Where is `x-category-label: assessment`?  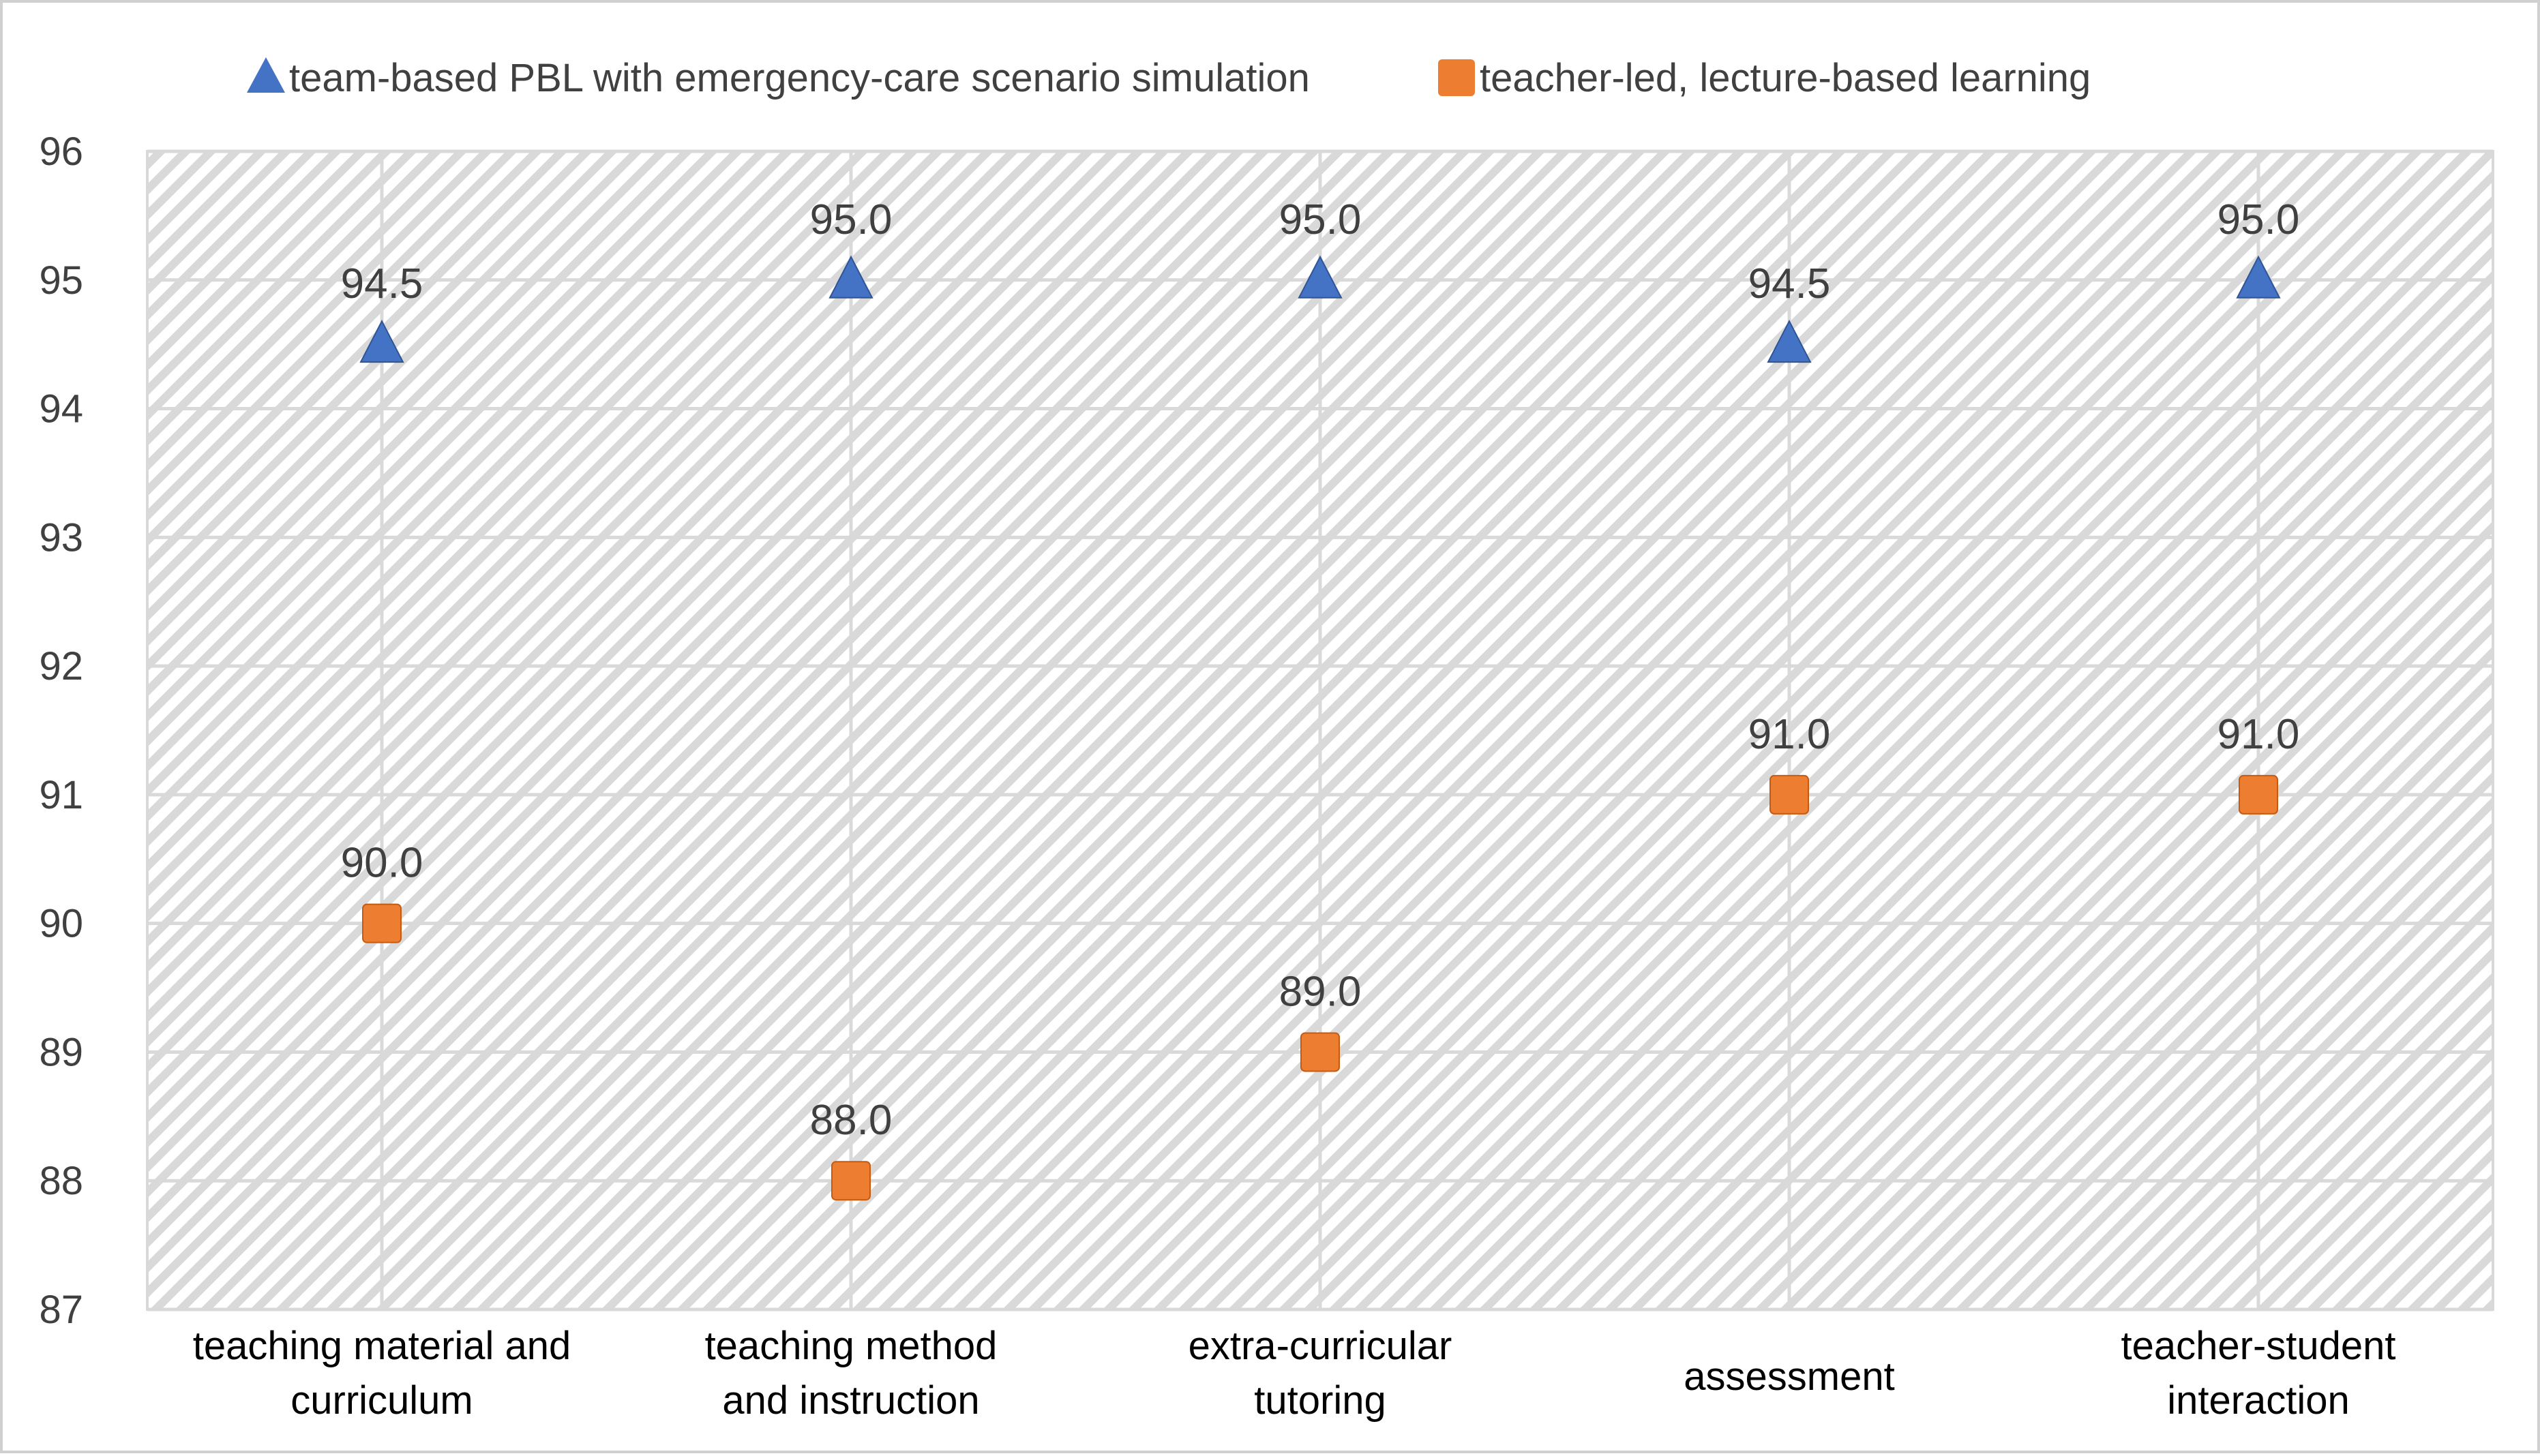
x-category-label: assessment is located at coordinates (1789, 1376).